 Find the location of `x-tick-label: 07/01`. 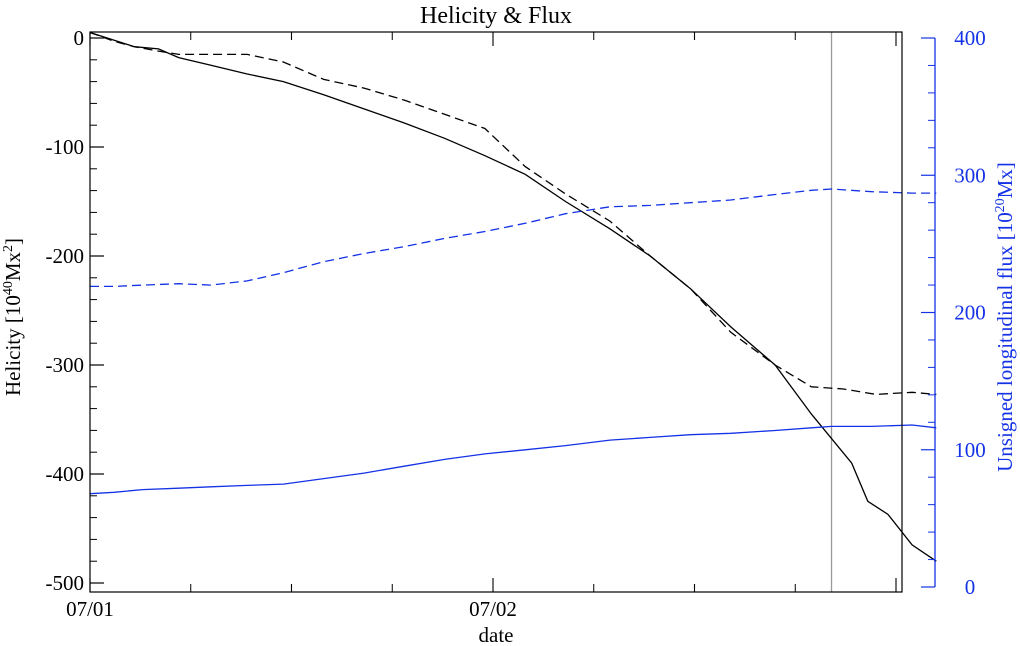

x-tick-label: 07/01 is located at coordinates (90, 609).